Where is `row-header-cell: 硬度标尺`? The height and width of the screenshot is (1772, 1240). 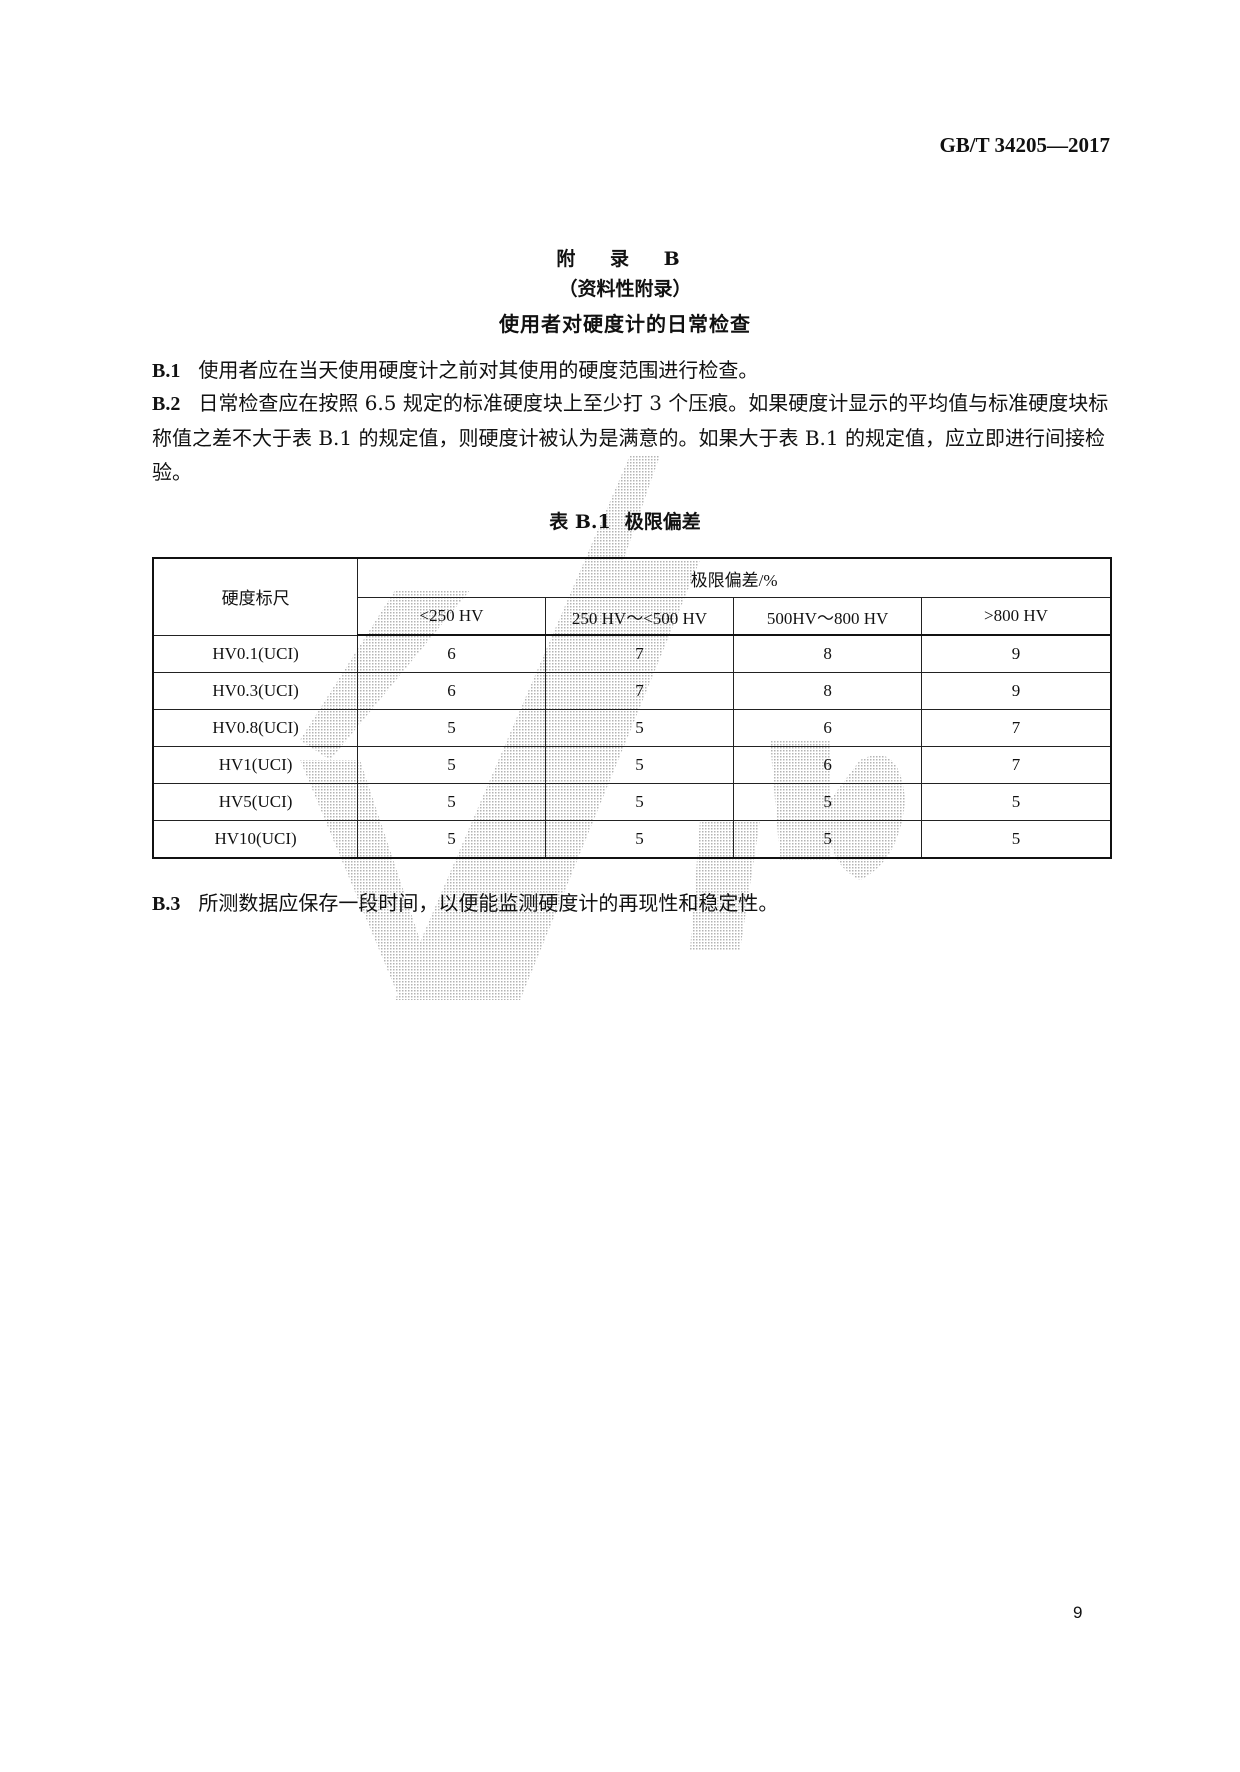
row-header-cell: 硬度标尺 is located at coordinates (255, 596).